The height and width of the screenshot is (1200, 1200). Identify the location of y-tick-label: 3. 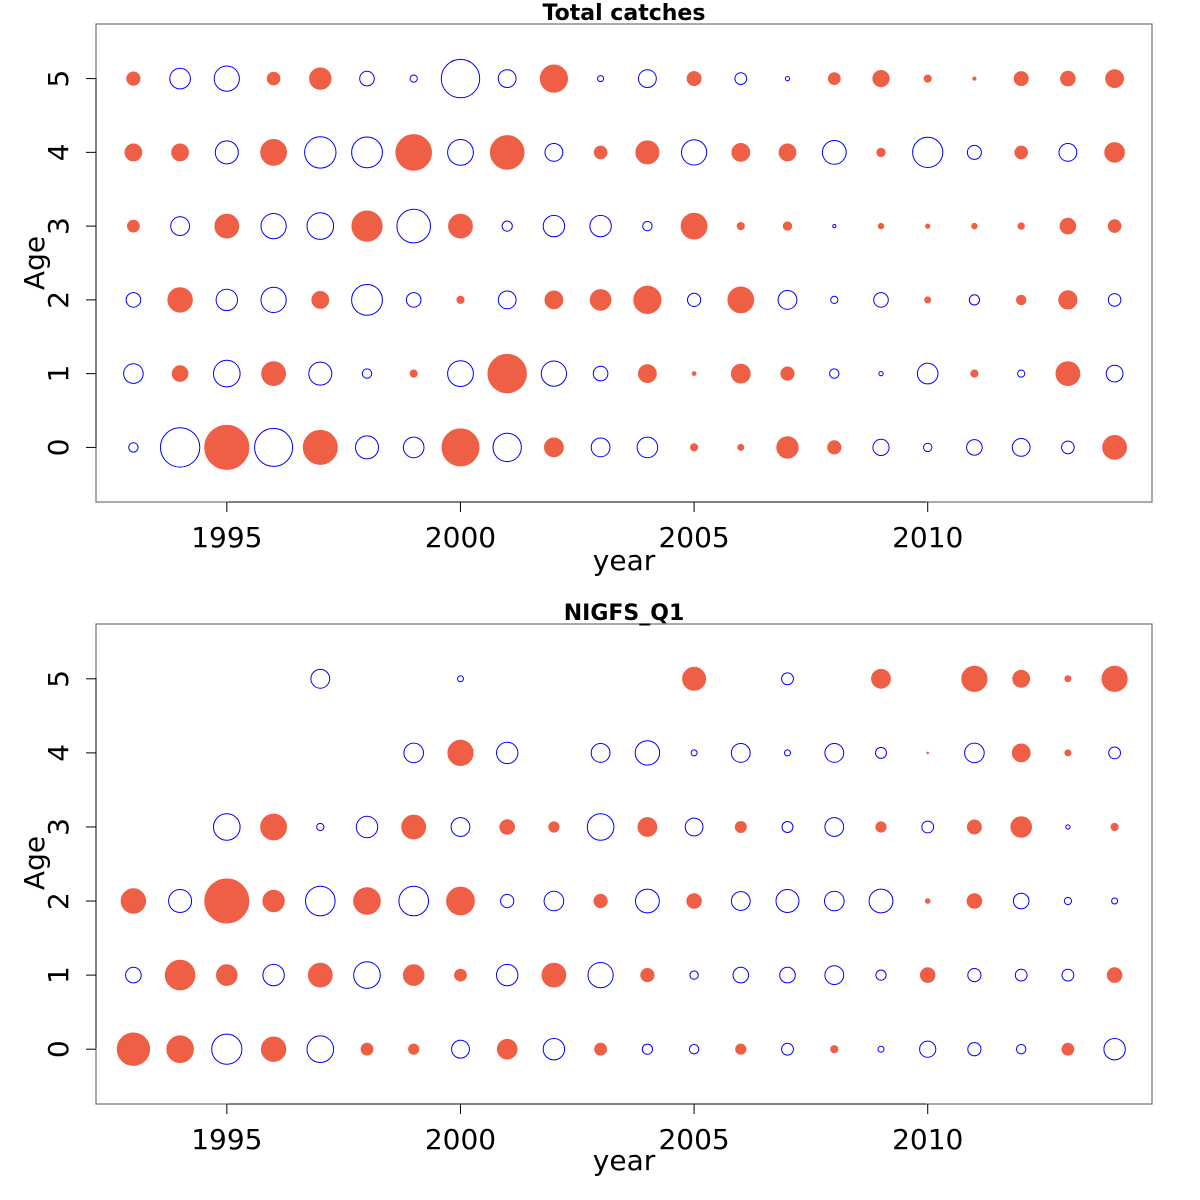
(58, 226).